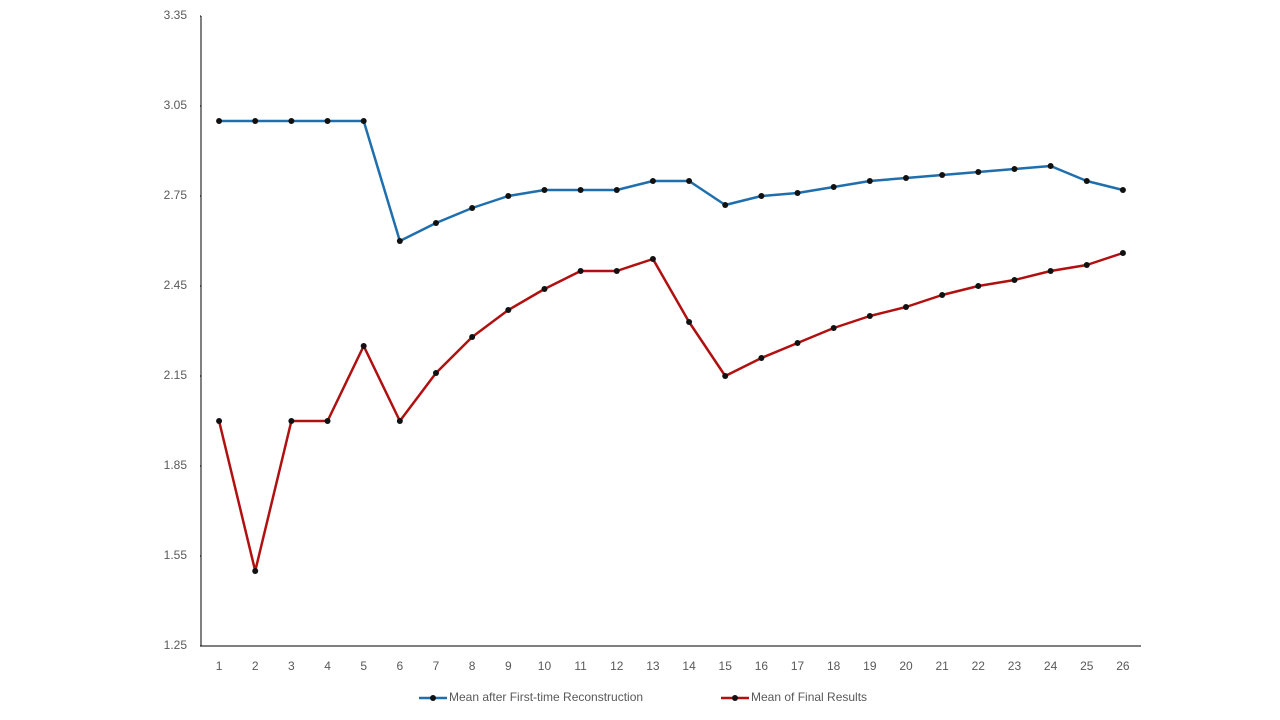 The width and height of the screenshot is (1280, 720). I want to click on y-tick-label: 3.35, so click(176, 15).